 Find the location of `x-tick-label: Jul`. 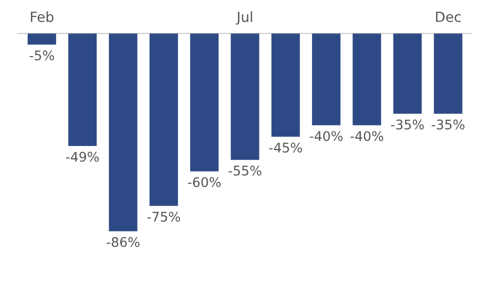

x-tick-label: Jul is located at coordinates (244, 18).